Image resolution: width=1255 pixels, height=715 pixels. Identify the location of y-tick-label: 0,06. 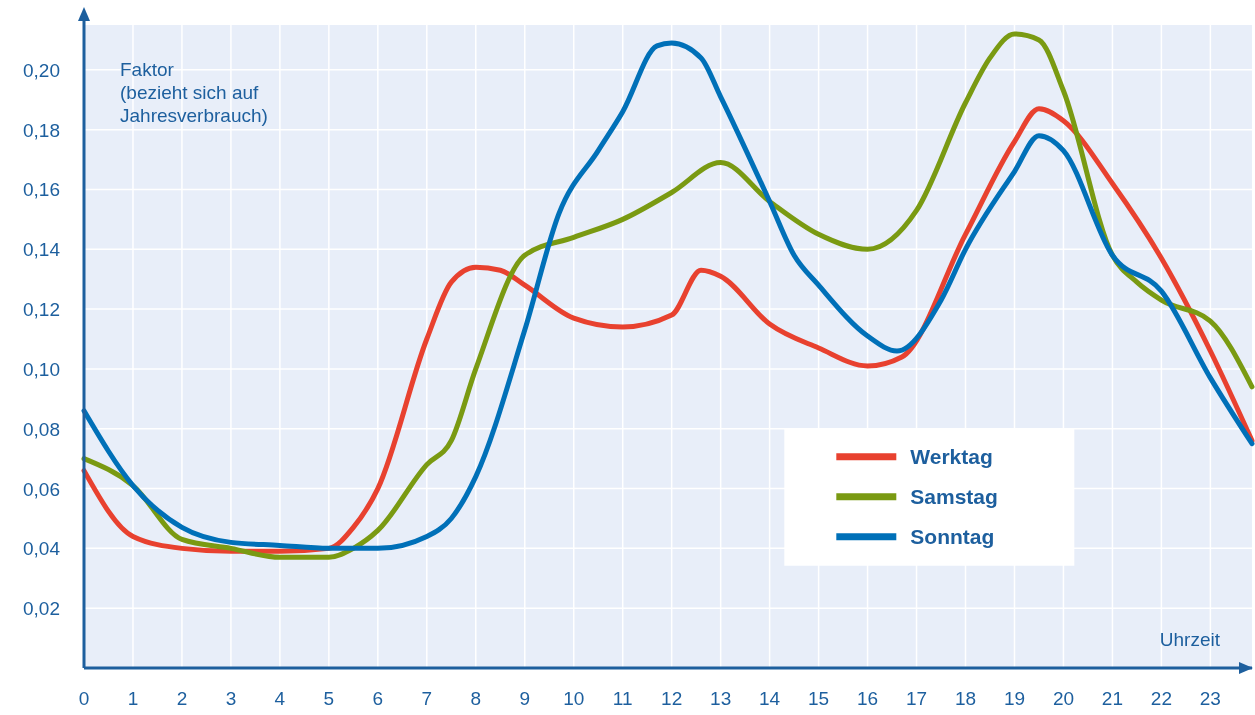
(41, 489).